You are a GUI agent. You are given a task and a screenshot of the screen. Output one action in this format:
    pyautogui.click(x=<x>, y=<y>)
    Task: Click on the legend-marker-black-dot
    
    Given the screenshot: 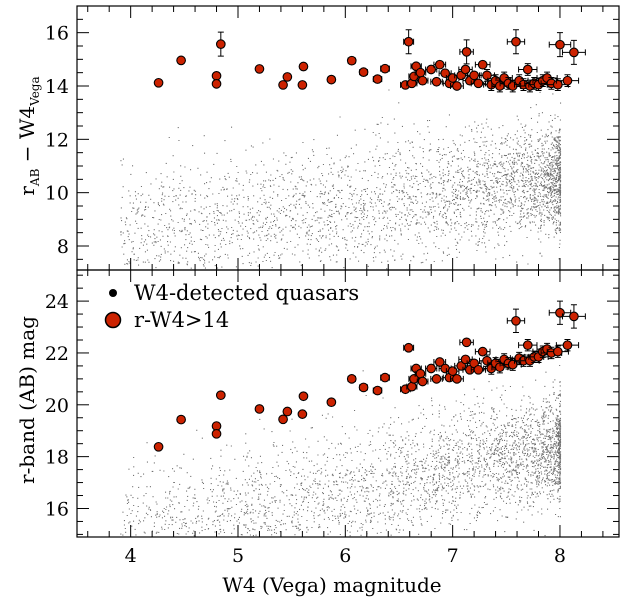 What is the action you would take?
    pyautogui.click(x=113, y=293)
    